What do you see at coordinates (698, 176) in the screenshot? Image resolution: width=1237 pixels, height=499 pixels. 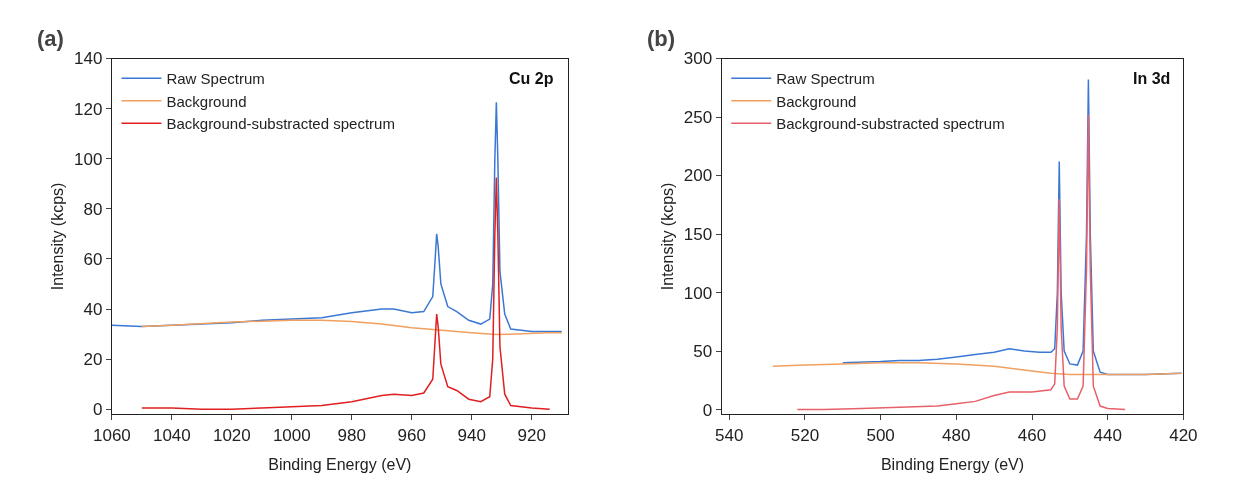 I see `y-tick-label: 200` at bounding box center [698, 176].